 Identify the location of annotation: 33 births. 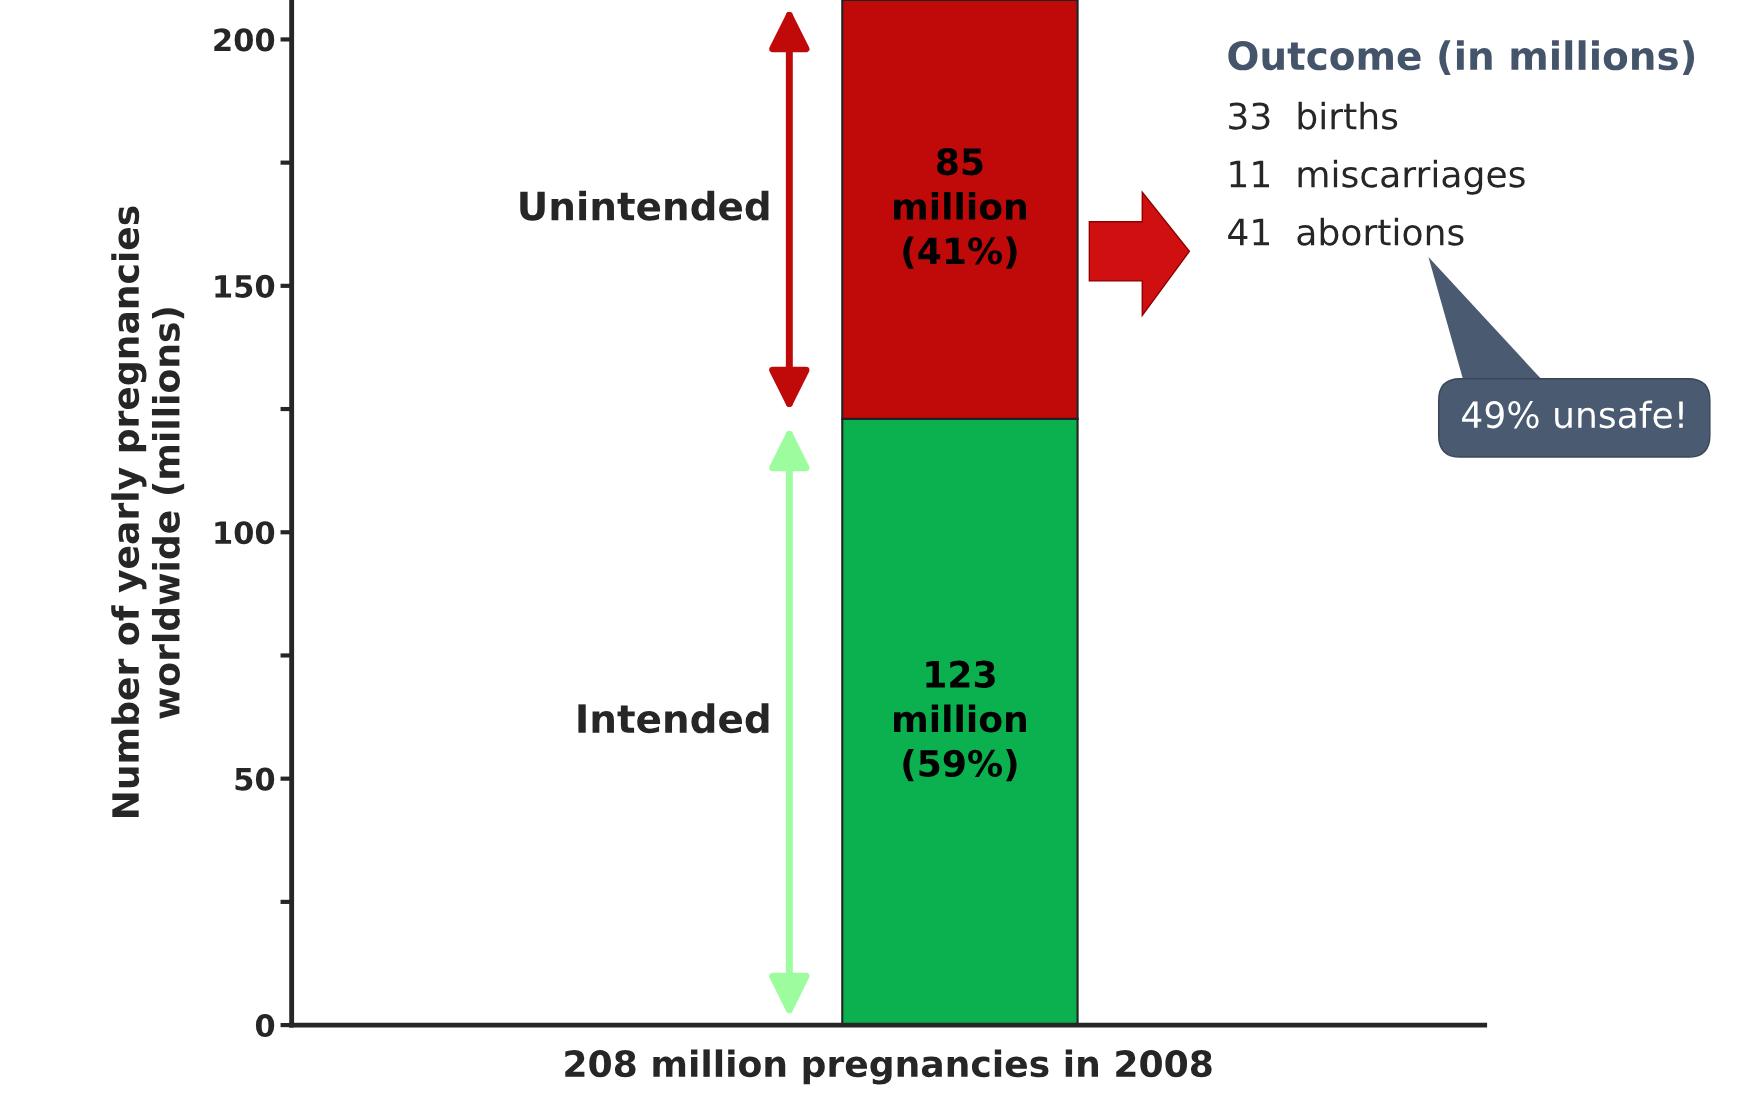
(1313, 115).